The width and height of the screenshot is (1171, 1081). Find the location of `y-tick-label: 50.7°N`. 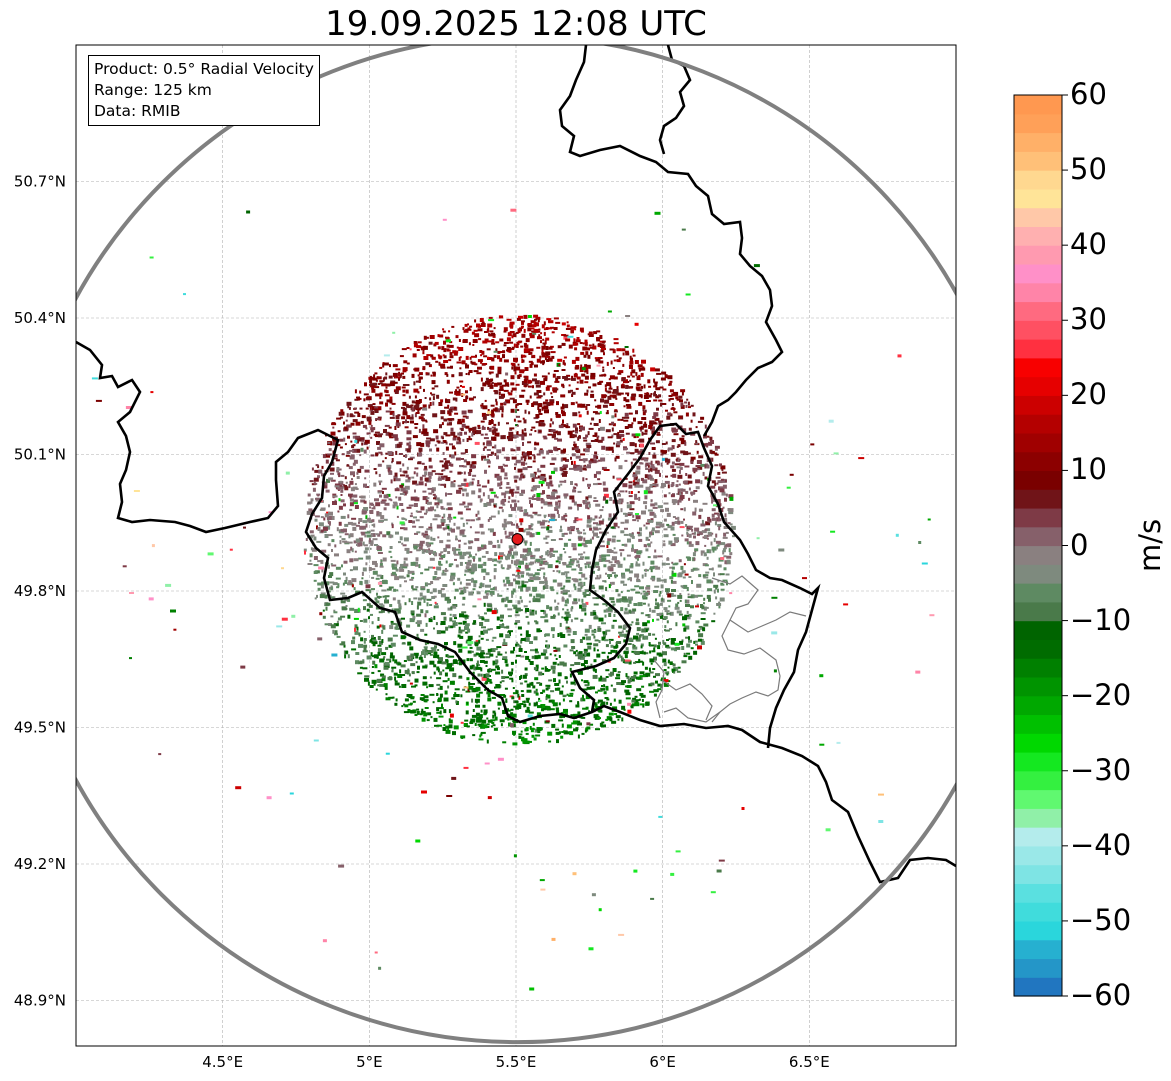

y-tick-label: 50.7°N is located at coordinates (40, 182).